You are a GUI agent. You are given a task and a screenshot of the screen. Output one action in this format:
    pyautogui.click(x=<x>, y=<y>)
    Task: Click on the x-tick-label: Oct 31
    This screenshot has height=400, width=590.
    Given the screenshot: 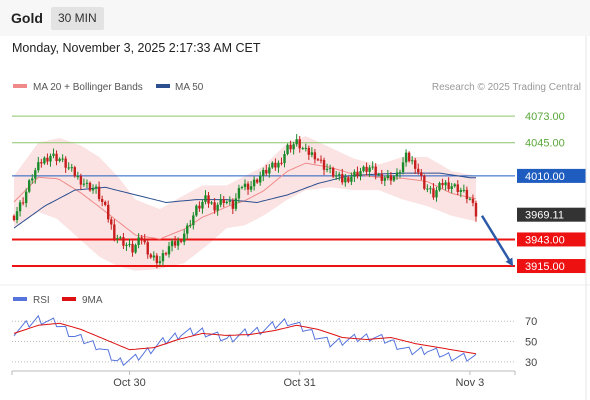 What is the action you would take?
    pyautogui.click(x=300, y=383)
    